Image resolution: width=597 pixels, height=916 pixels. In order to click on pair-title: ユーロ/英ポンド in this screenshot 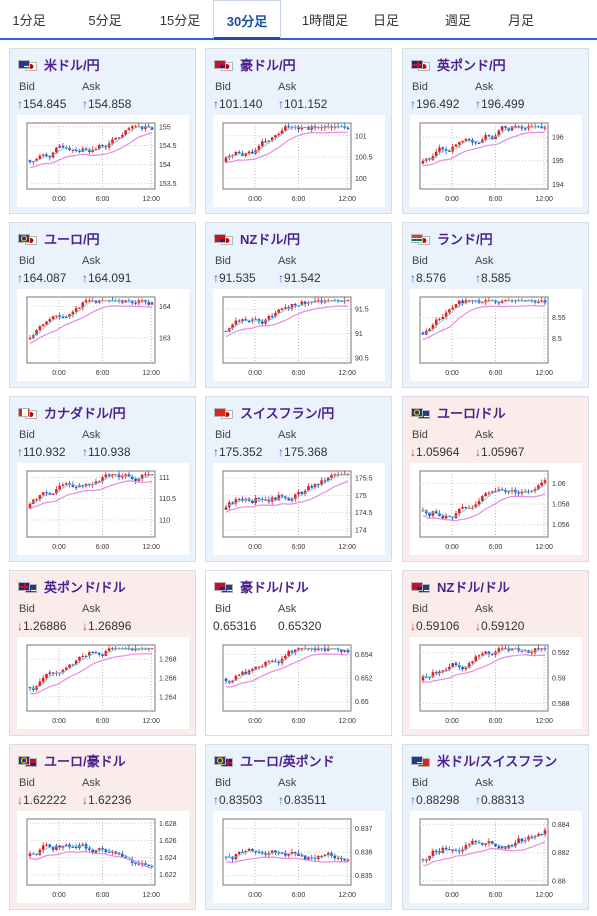, I will do `click(274, 760)`.